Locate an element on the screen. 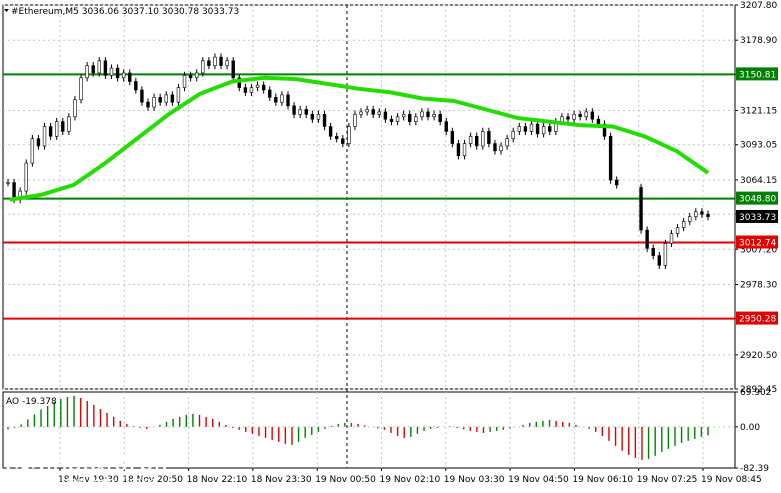 Image resolution: width=781 pixels, height=493 pixels. instaforex-watermark: instaforex Instant Forex Trading is located at coordinates (94, 467).